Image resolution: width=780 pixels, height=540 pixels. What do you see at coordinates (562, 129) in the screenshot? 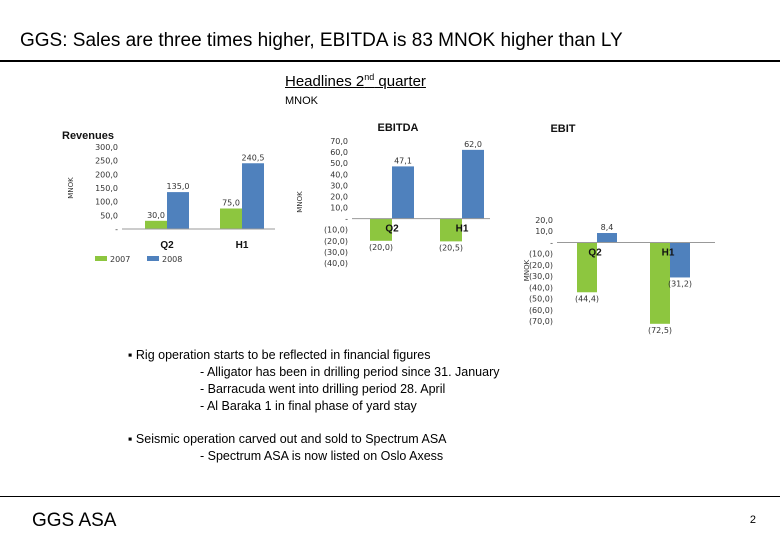
I see `chart-title: EBIT` at bounding box center [562, 129].